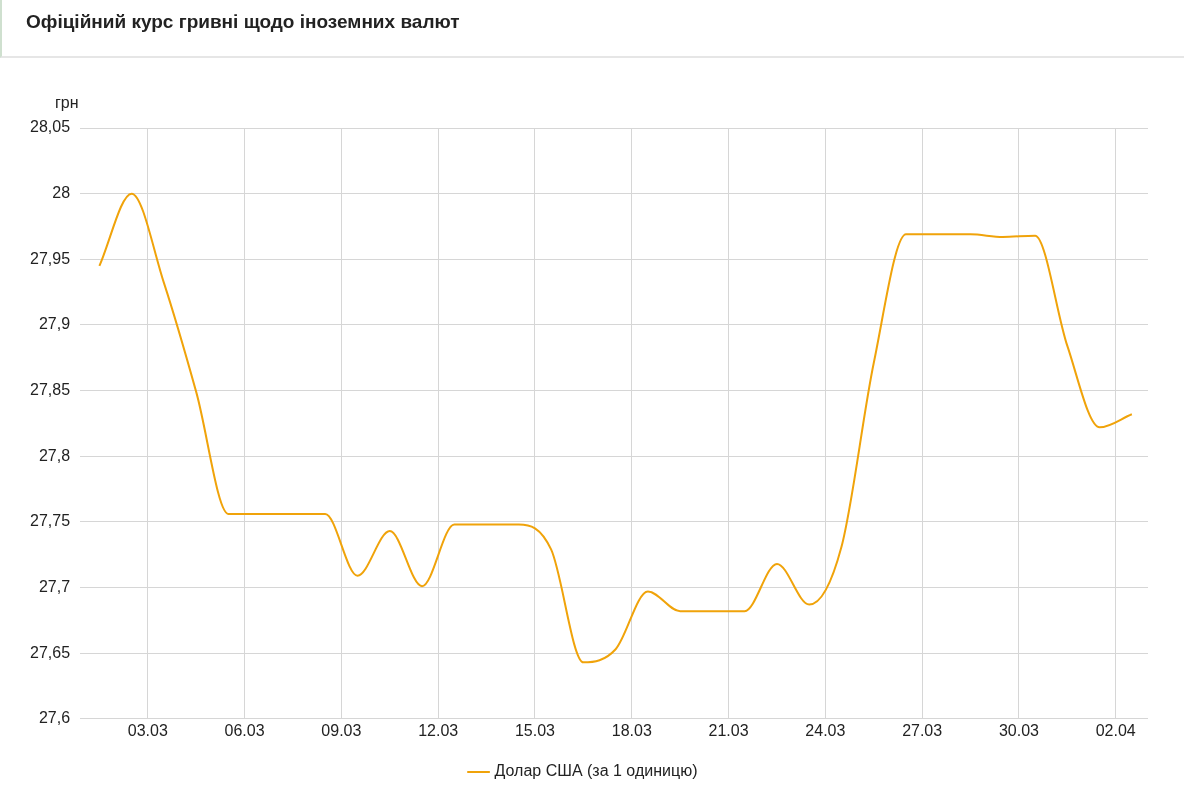 The height and width of the screenshot is (799, 1184). Describe the element at coordinates (54, 324) in the screenshot. I see `y-tick-label: 27,9` at that location.